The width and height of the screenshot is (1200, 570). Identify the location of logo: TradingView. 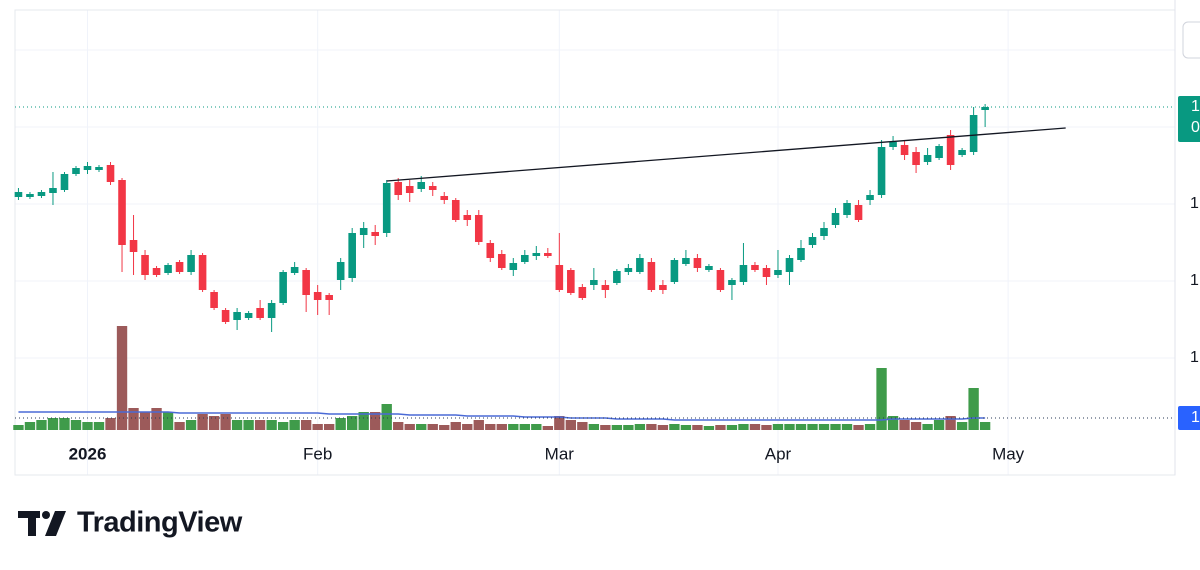
(130, 523).